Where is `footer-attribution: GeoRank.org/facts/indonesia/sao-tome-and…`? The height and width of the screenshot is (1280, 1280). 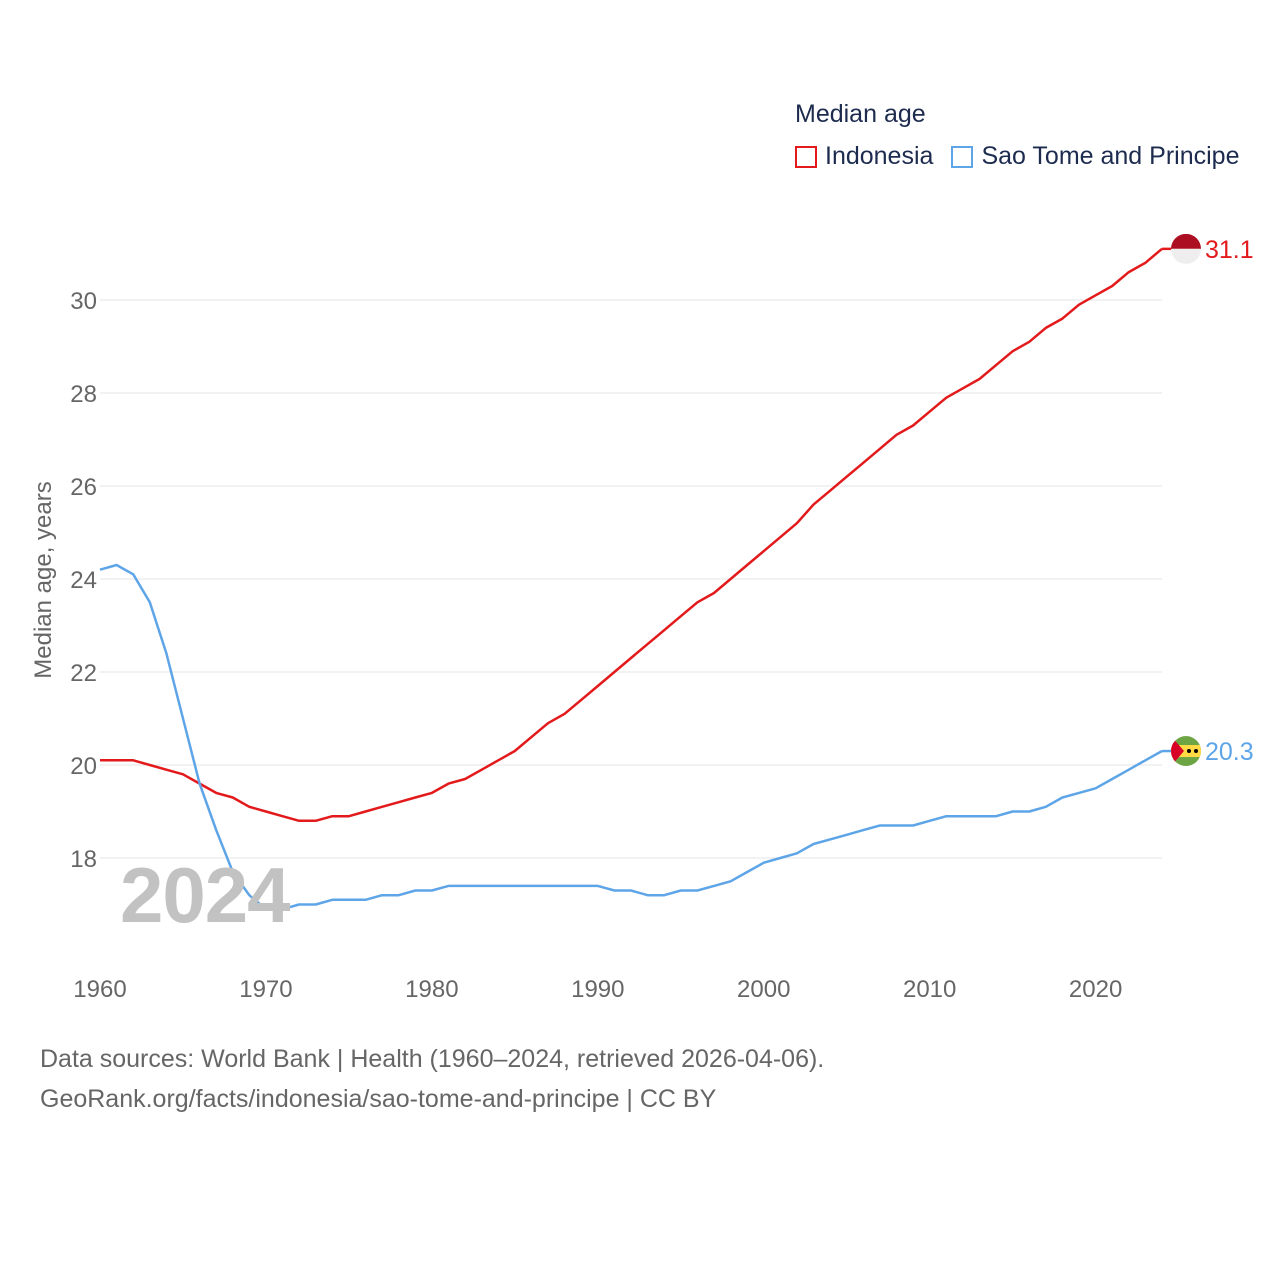 footer-attribution: GeoRank.org/facts/indonesia/sao-tome-and… is located at coordinates (378, 1099).